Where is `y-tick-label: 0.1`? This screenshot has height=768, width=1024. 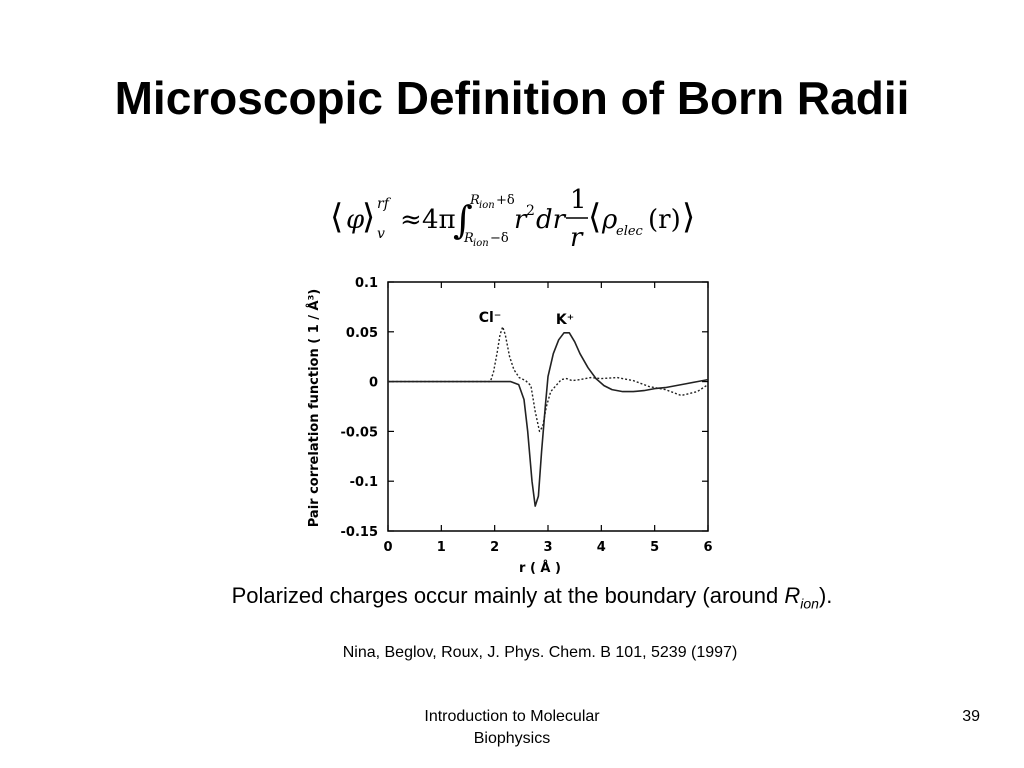
y-tick-label: 0.1 is located at coordinates (366, 283).